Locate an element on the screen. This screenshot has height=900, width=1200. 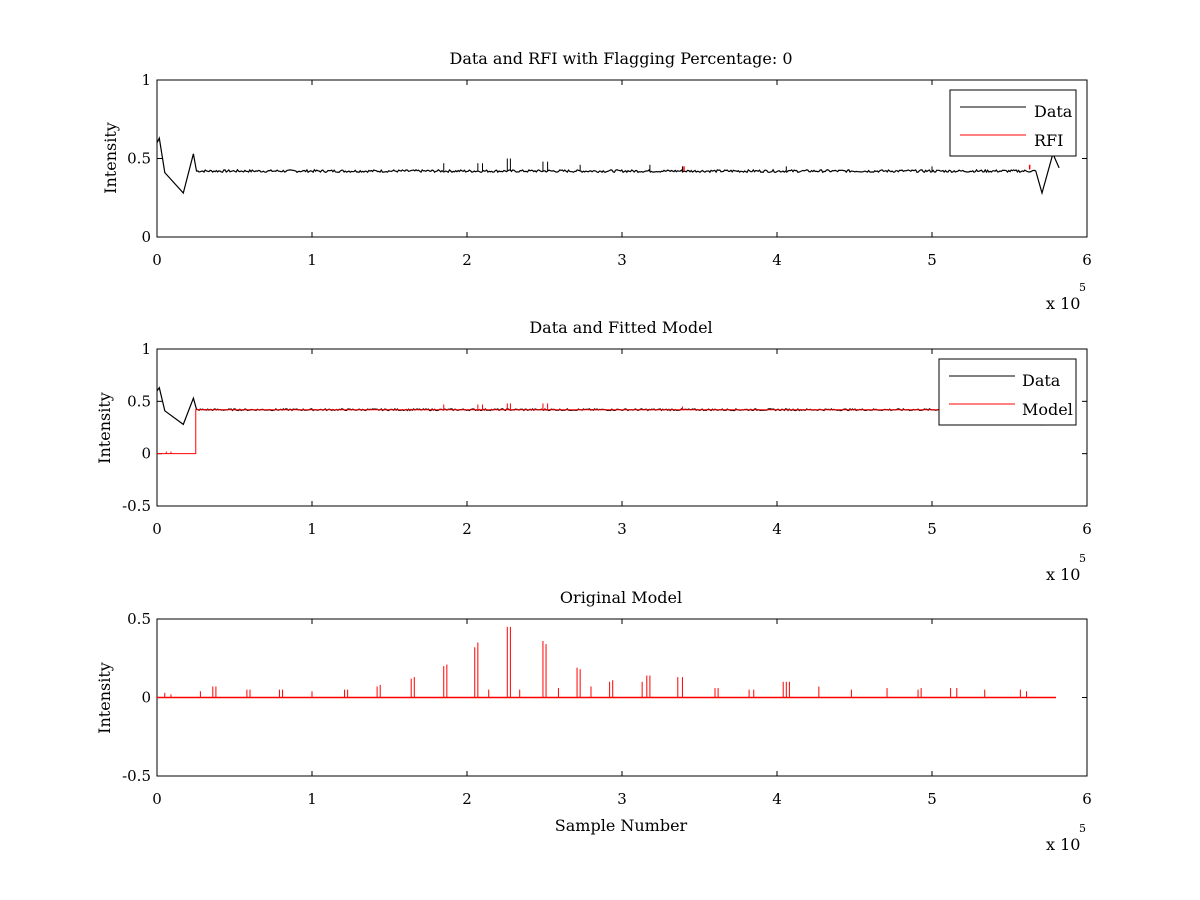
x-axis-label: Sample Number is located at coordinates (621, 825).